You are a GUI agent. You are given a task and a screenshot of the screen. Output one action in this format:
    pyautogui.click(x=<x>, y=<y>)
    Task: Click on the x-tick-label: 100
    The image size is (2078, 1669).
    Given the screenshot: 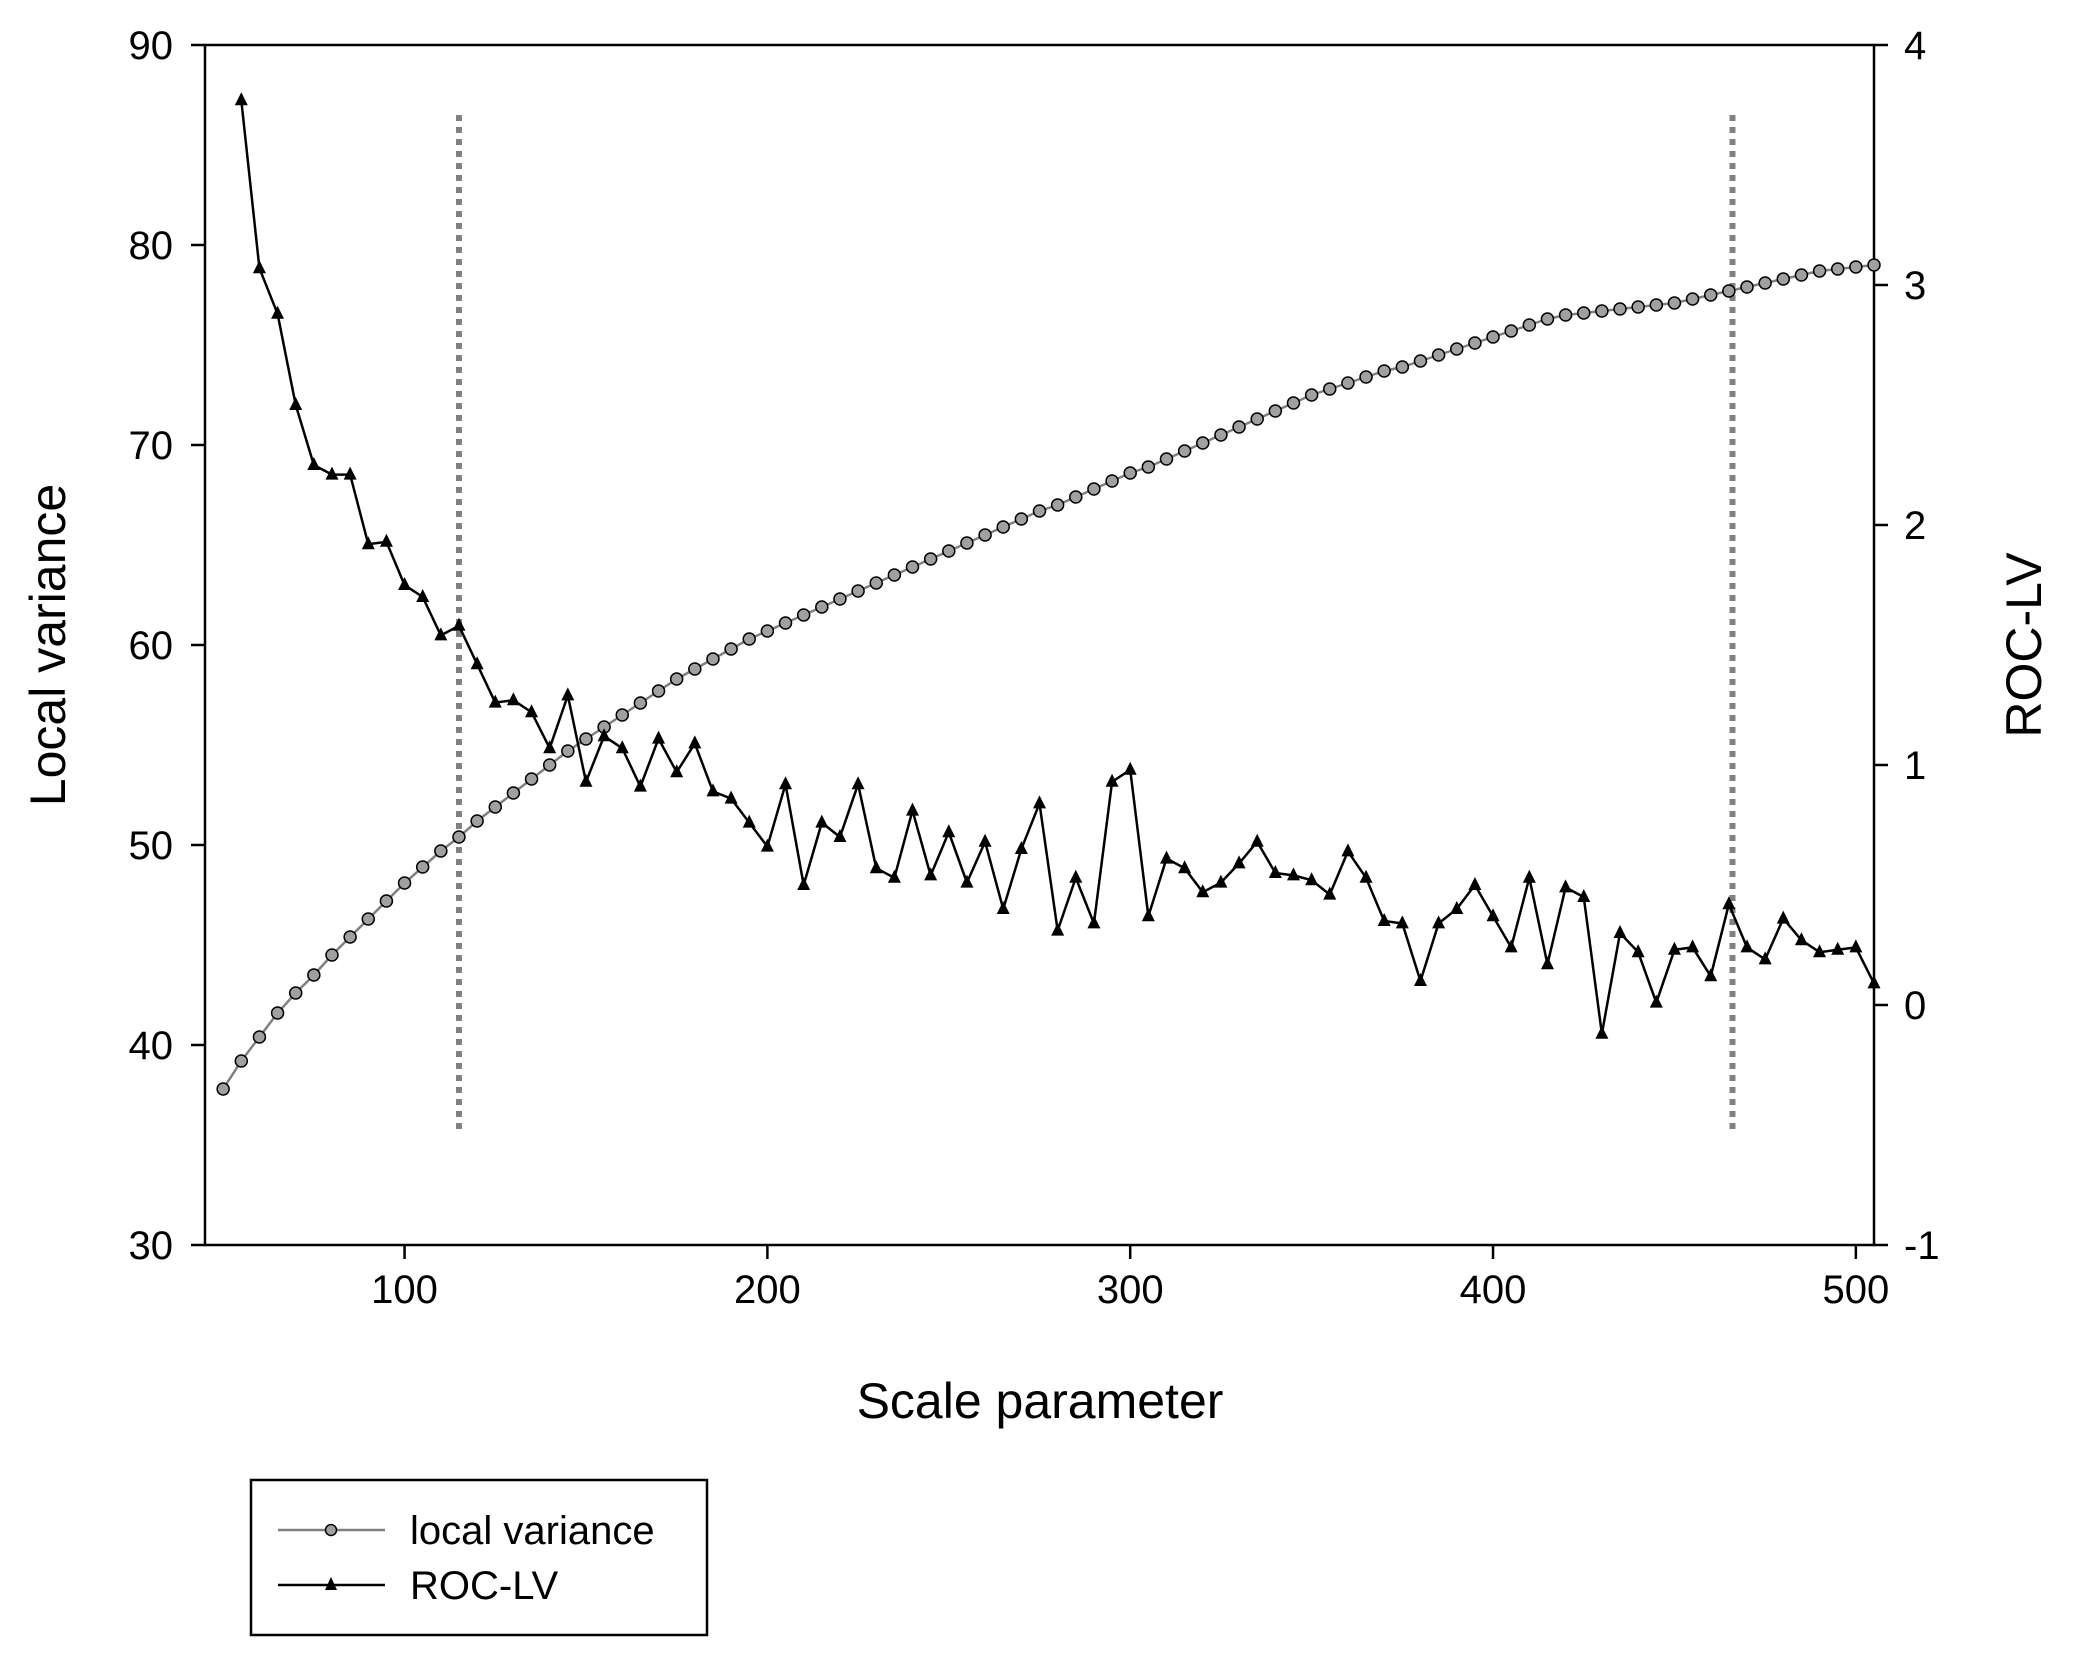 What is the action you would take?
    pyautogui.click(x=404, y=1290)
    